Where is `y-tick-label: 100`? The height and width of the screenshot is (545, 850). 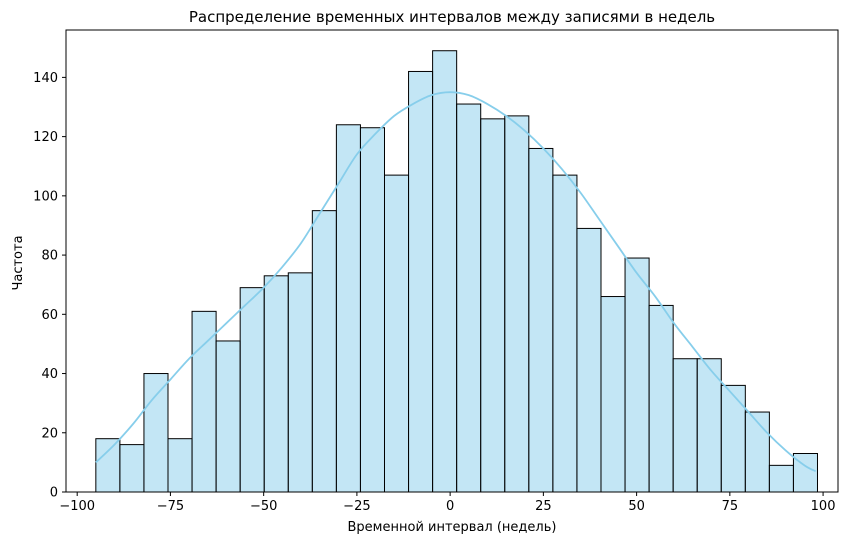 y-tick-label: 100 is located at coordinates (45, 196).